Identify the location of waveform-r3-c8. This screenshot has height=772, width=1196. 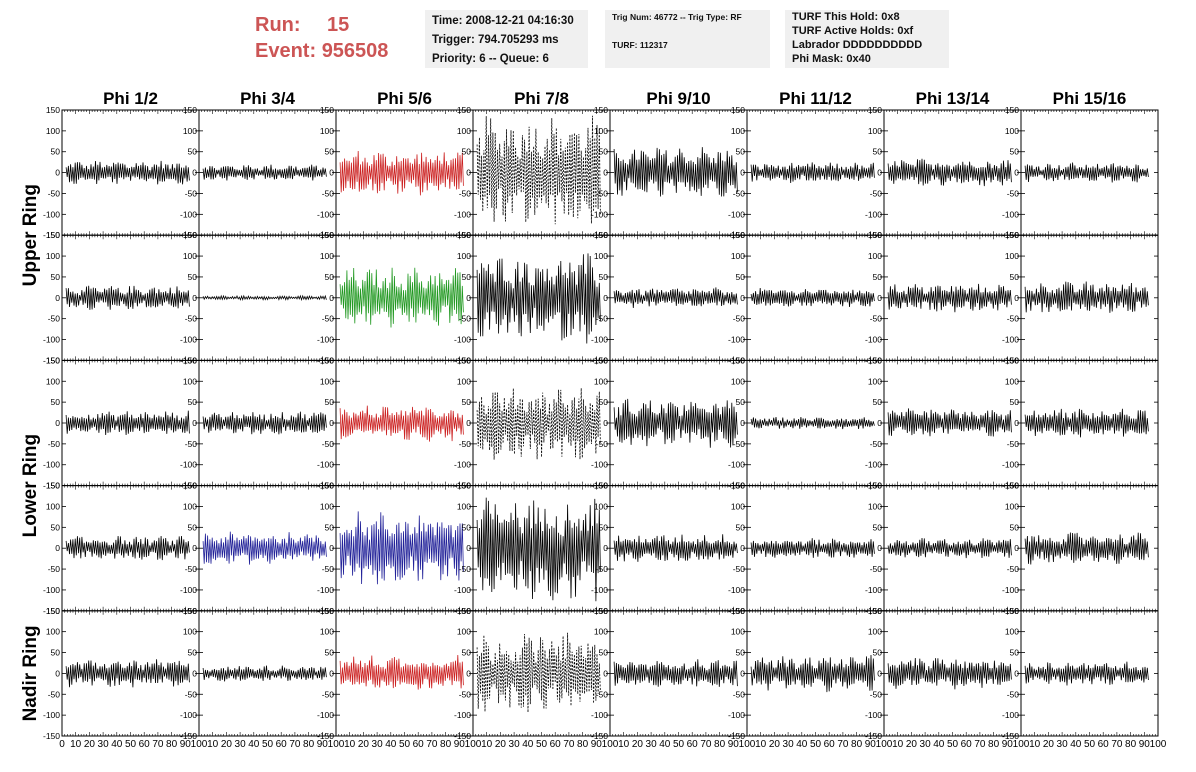
(1086, 423).